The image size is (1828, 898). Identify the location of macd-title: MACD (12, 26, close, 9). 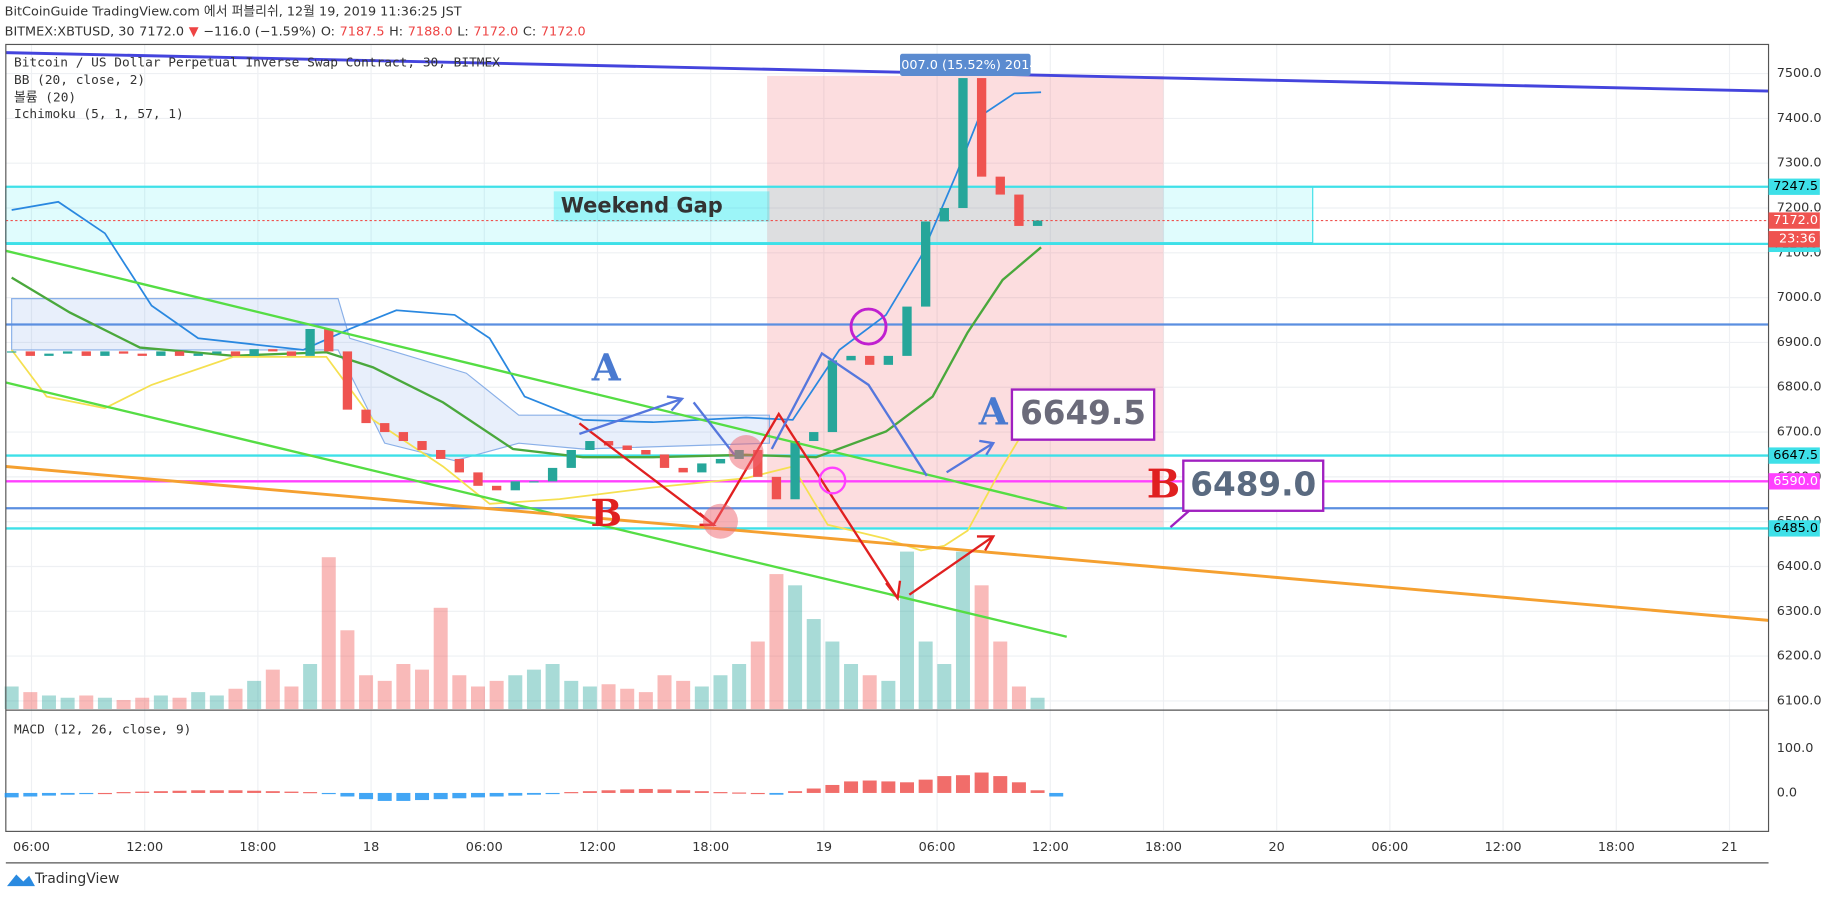
(102, 729).